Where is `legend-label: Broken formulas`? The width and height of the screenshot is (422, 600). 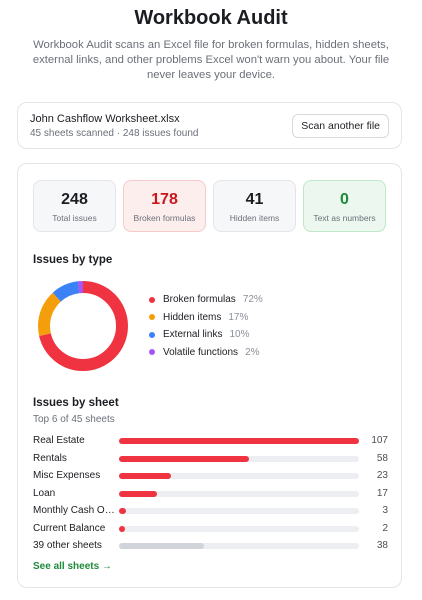
legend-label: Broken formulas is located at coordinates (199, 299).